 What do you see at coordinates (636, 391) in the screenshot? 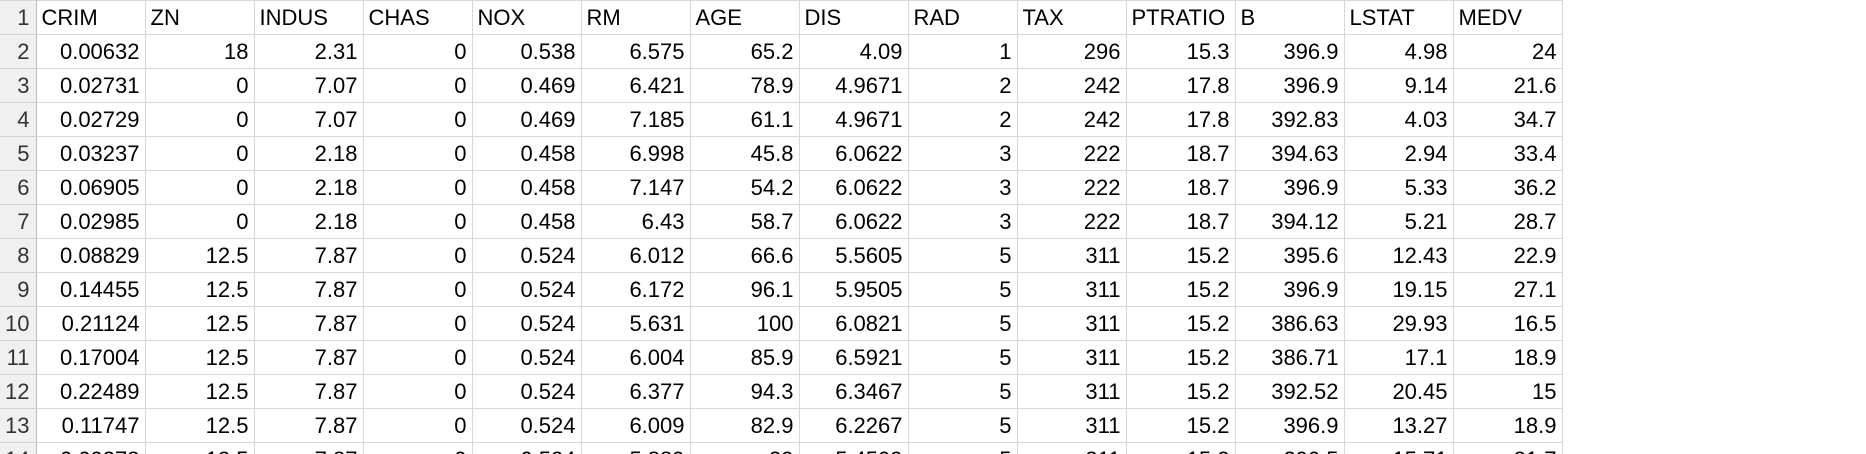
I see `cell: 6.377` at bounding box center [636, 391].